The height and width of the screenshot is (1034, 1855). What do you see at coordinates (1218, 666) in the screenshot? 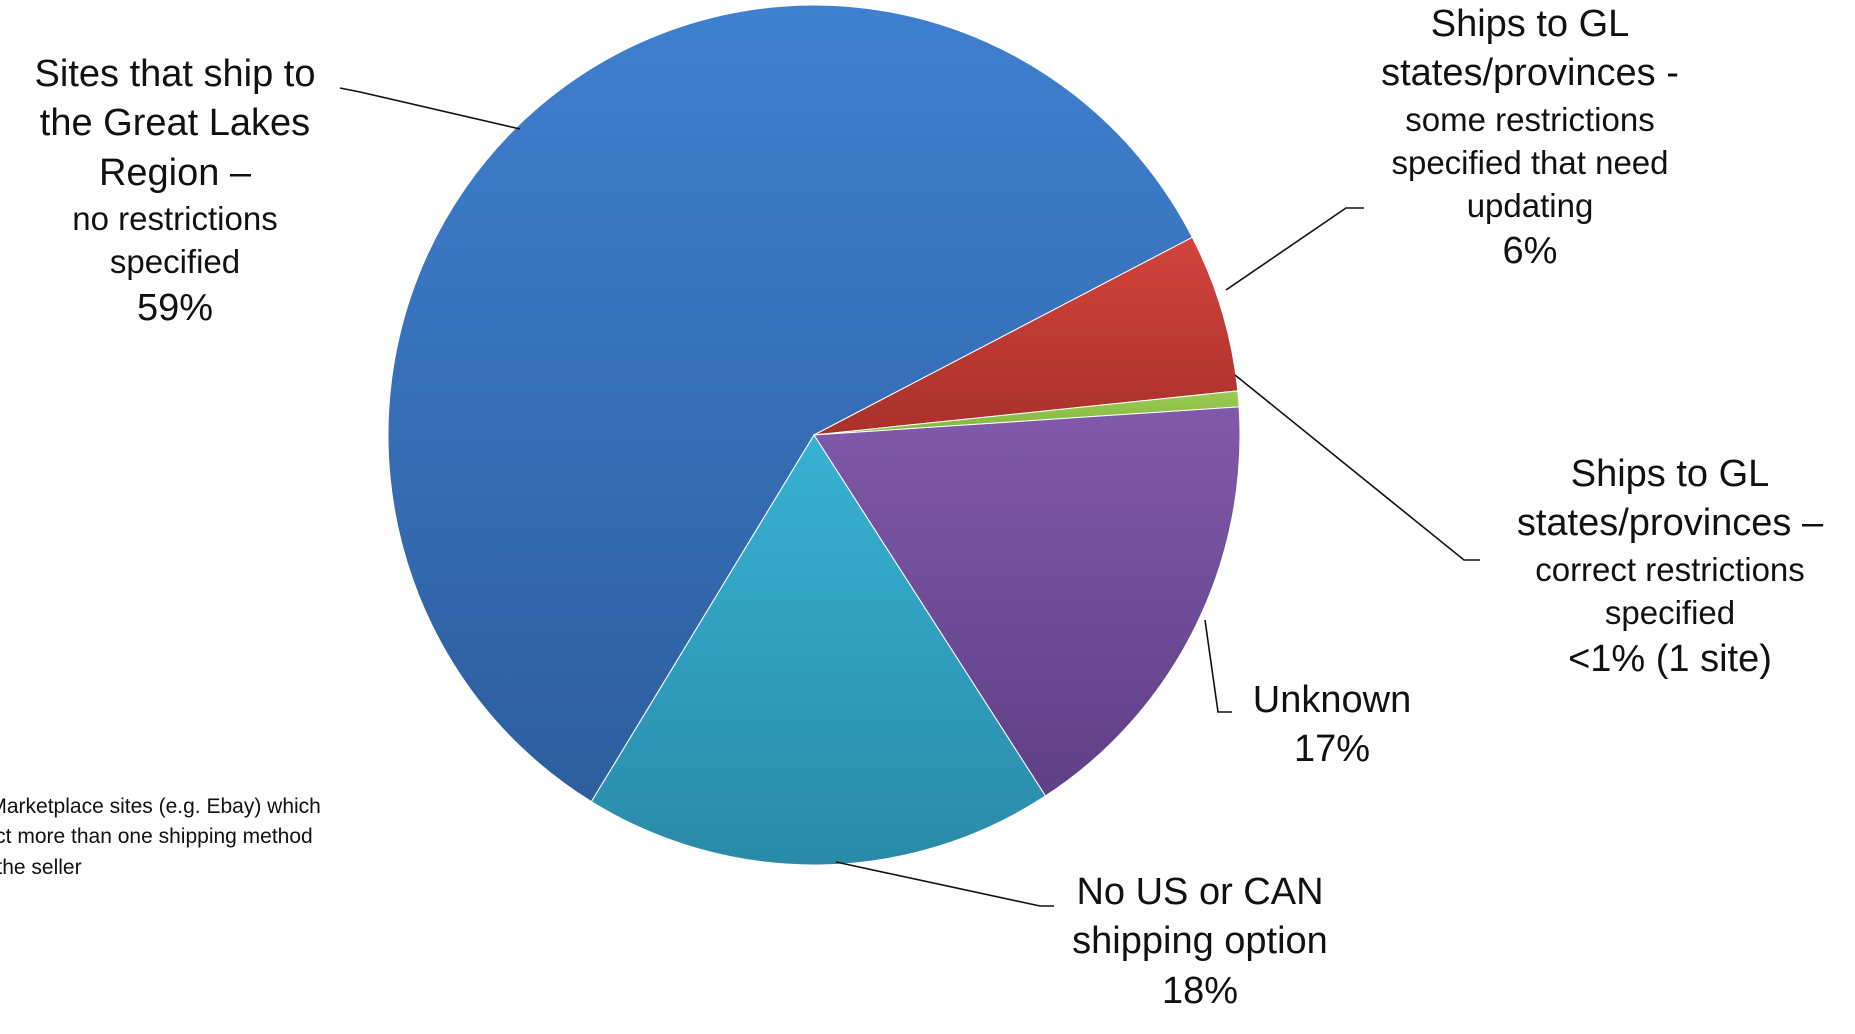
I see `leader-line-unknown` at bounding box center [1218, 666].